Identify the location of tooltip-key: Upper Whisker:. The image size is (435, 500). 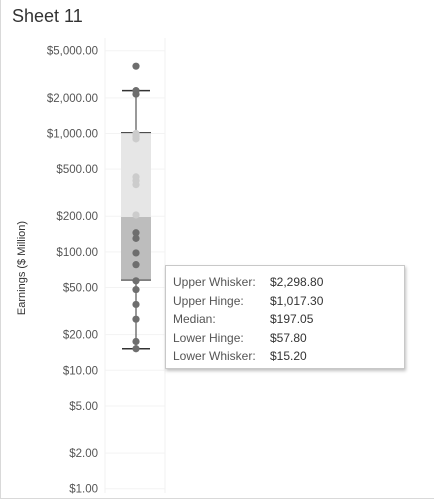
(221, 282).